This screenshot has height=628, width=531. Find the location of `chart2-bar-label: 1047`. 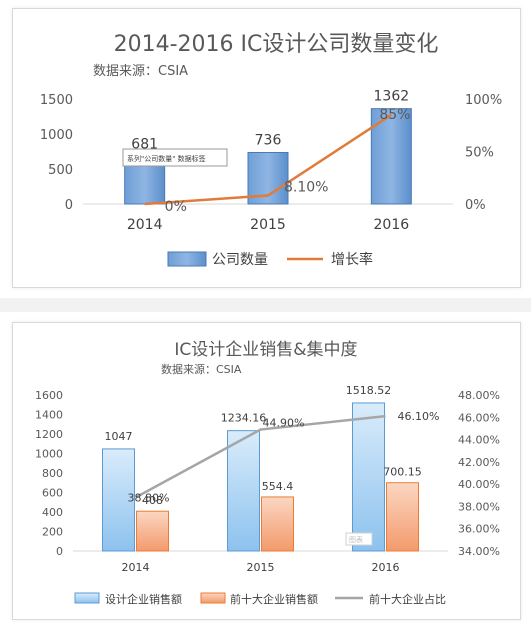

chart2-bar-label: 1047 is located at coordinates (119, 436).